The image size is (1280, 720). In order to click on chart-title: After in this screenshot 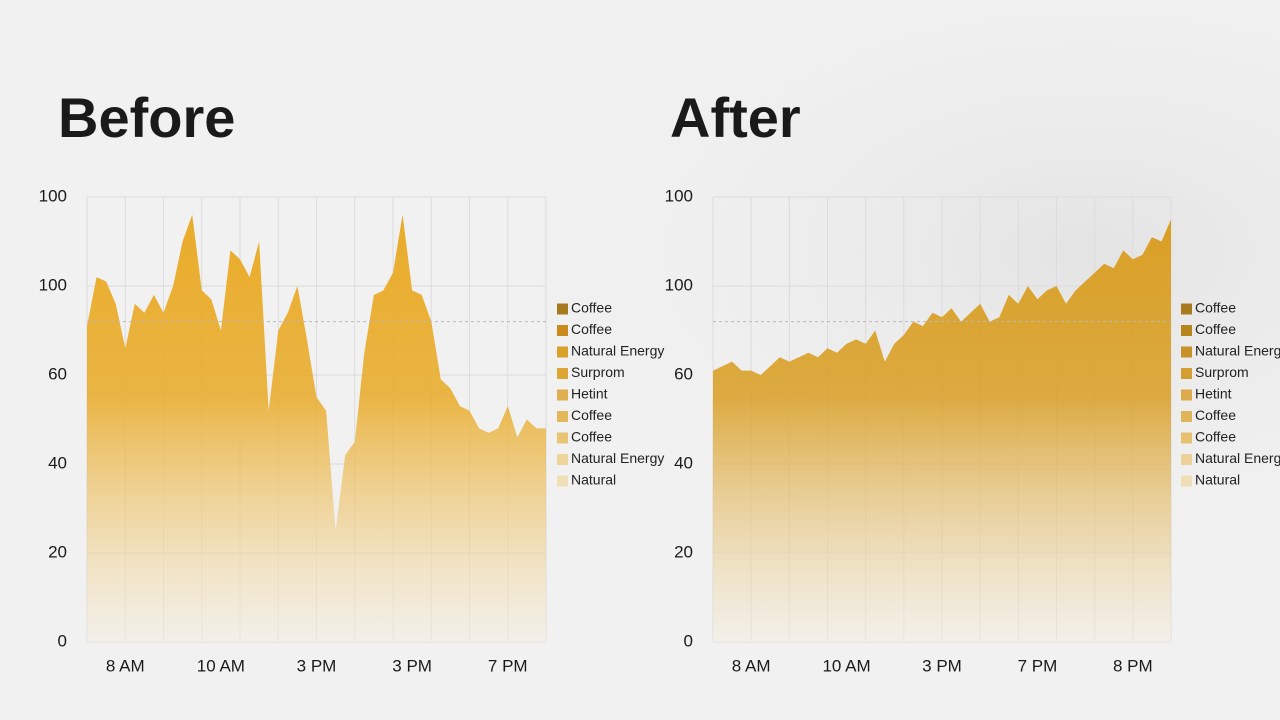, I will do `click(735, 117)`.